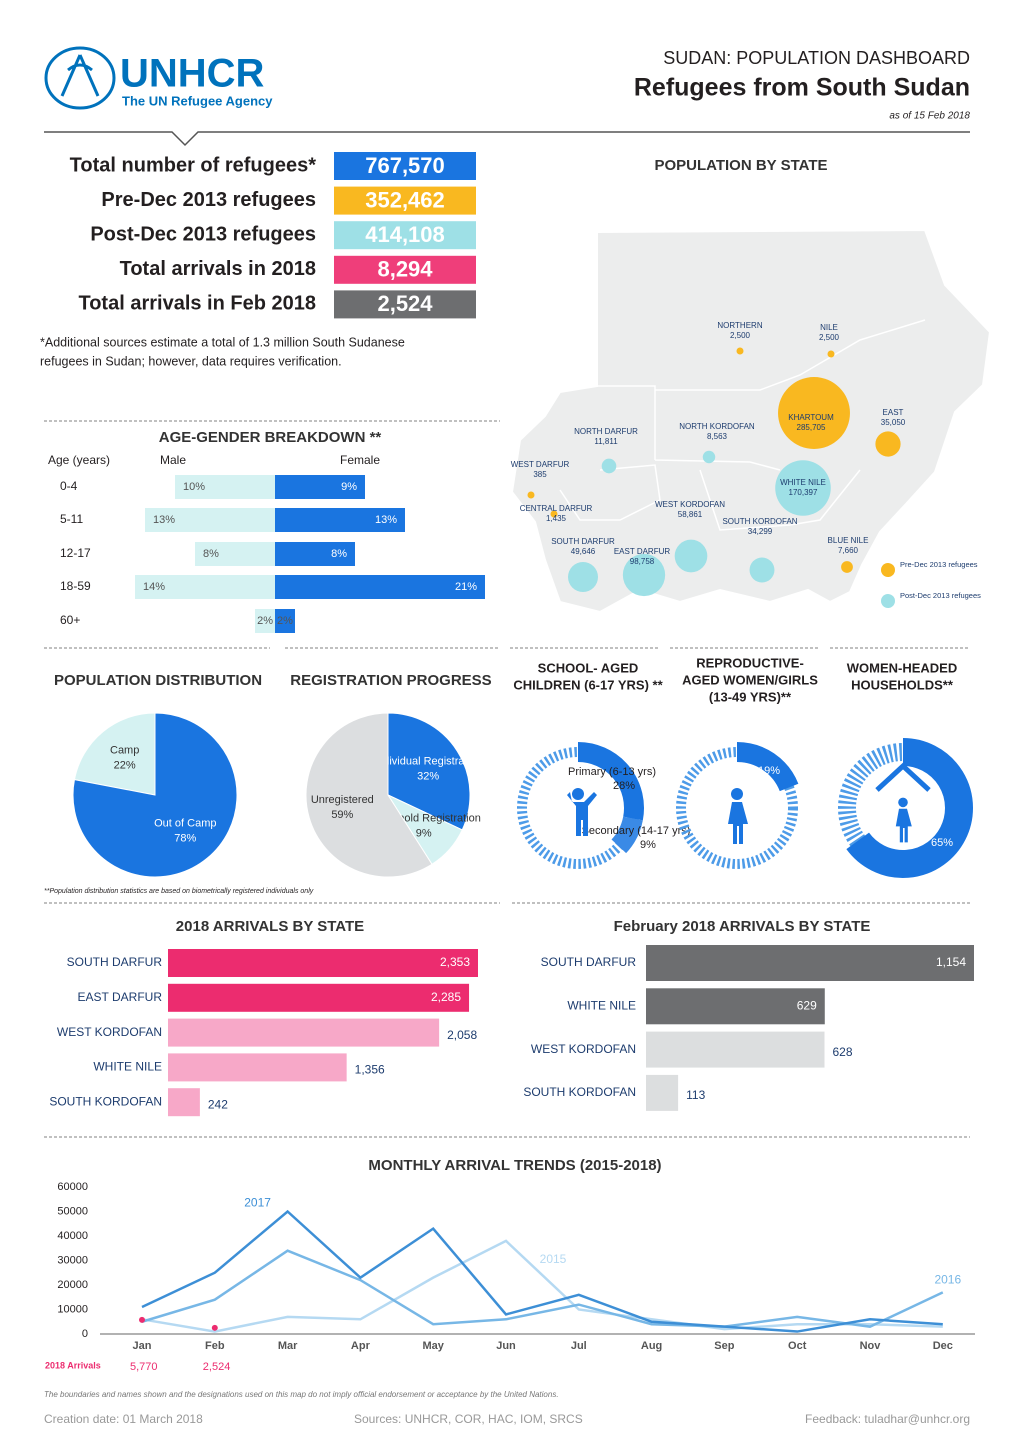  What do you see at coordinates (211, 554) in the screenshot?
I see `value-label: 8%` at bounding box center [211, 554].